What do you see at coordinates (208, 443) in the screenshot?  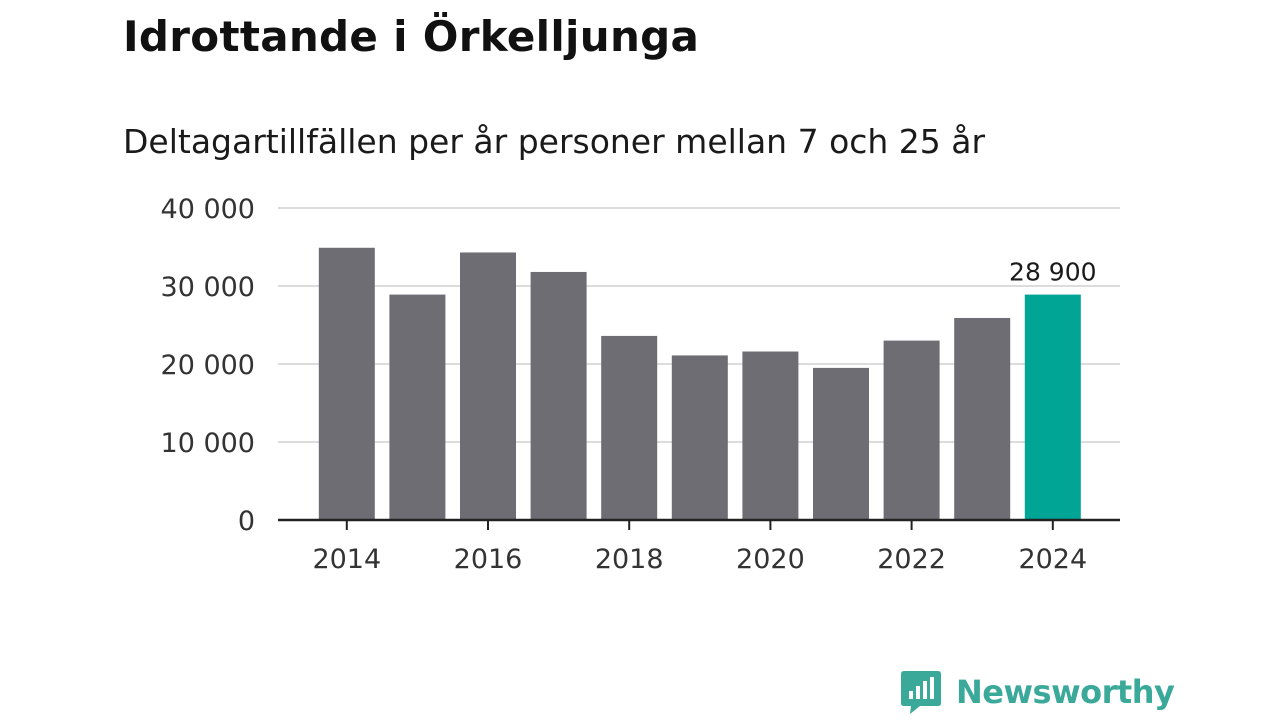 I see `y-tick-label: 10 000` at bounding box center [208, 443].